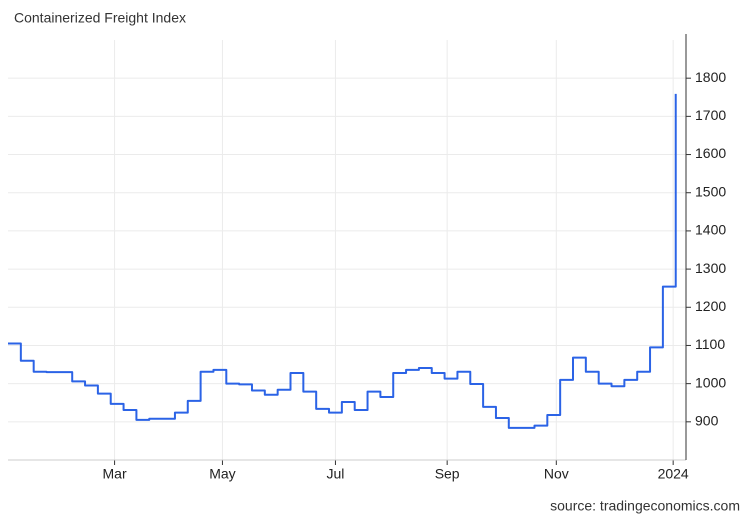  What do you see at coordinates (710, 268) in the screenshot?
I see `y-tick-label: 1300` at bounding box center [710, 268].